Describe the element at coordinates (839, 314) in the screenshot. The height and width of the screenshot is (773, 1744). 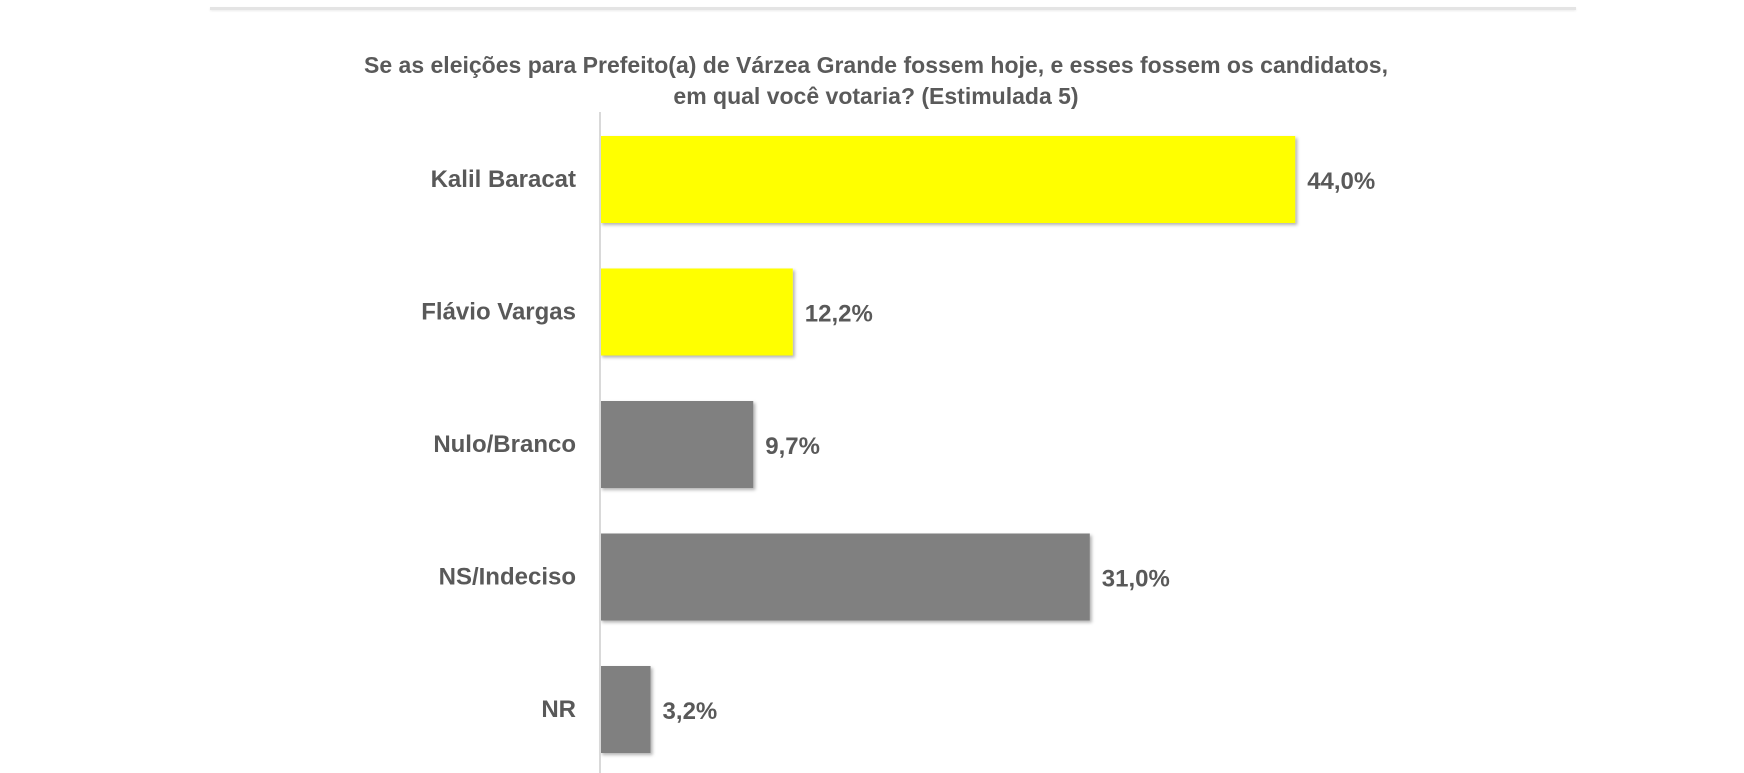
I see `value-label-flavio-vargas: 12,2%` at that location.